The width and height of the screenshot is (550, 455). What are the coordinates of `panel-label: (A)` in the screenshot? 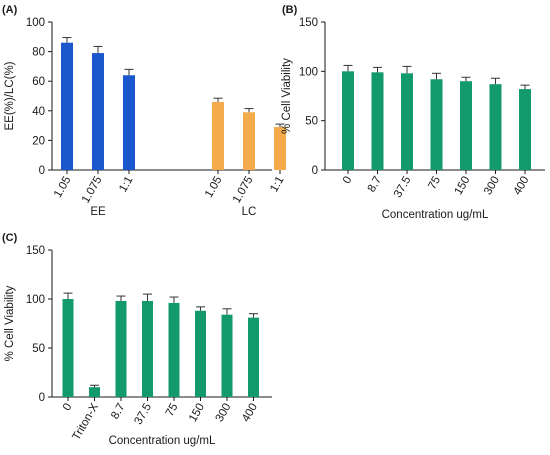 It's located at (10, 10).